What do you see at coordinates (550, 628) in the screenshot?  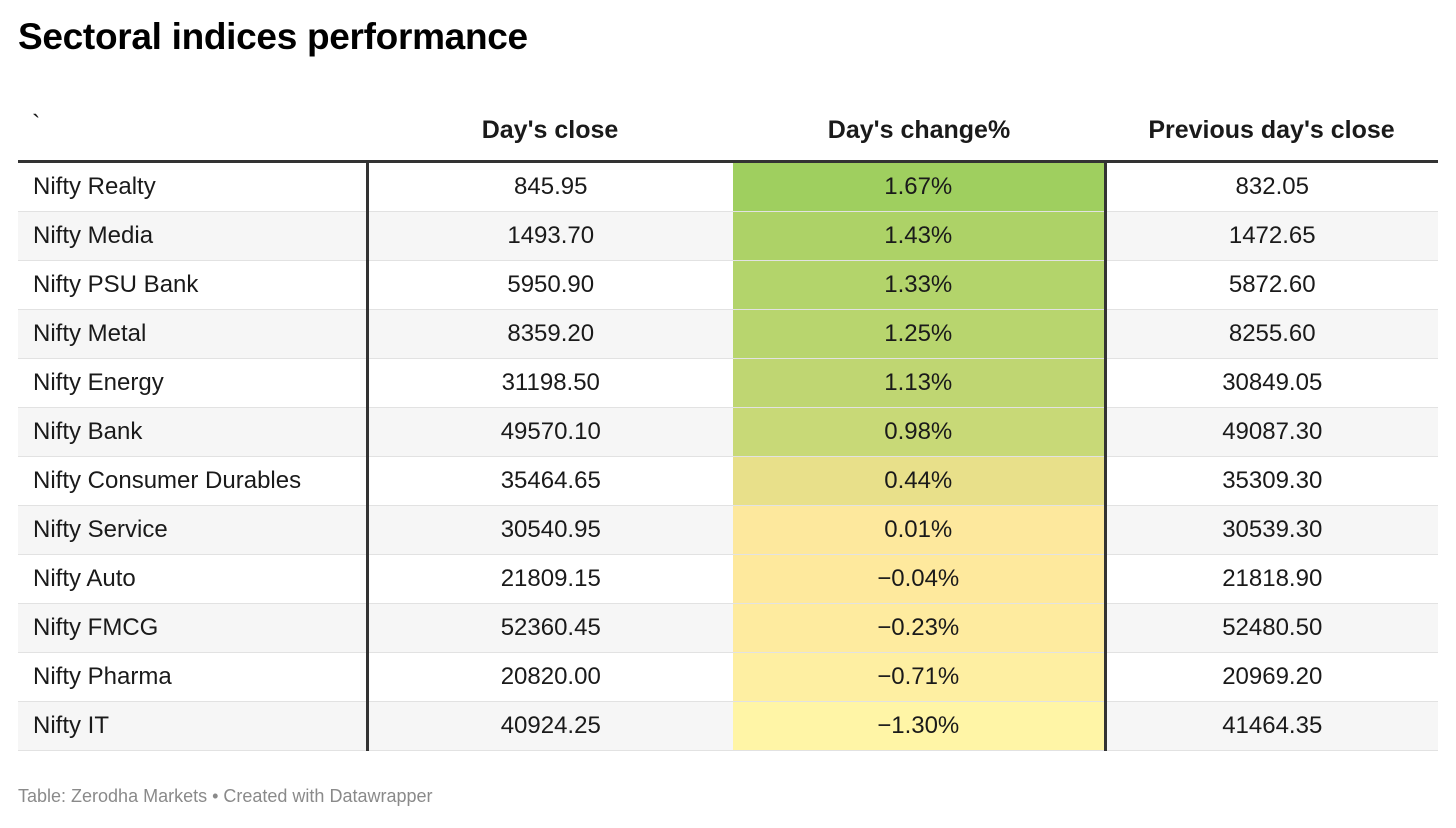 I see `day-close-cell: 52360.45` at bounding box center [550, 628].